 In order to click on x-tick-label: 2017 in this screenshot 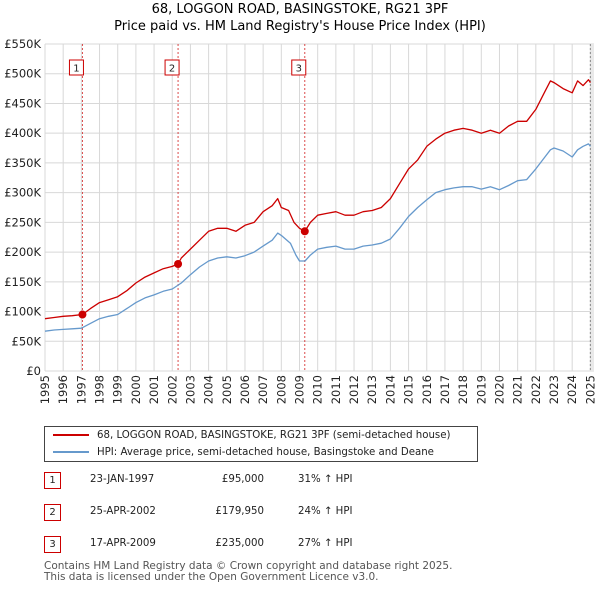, I will do `click(445, 389)`.